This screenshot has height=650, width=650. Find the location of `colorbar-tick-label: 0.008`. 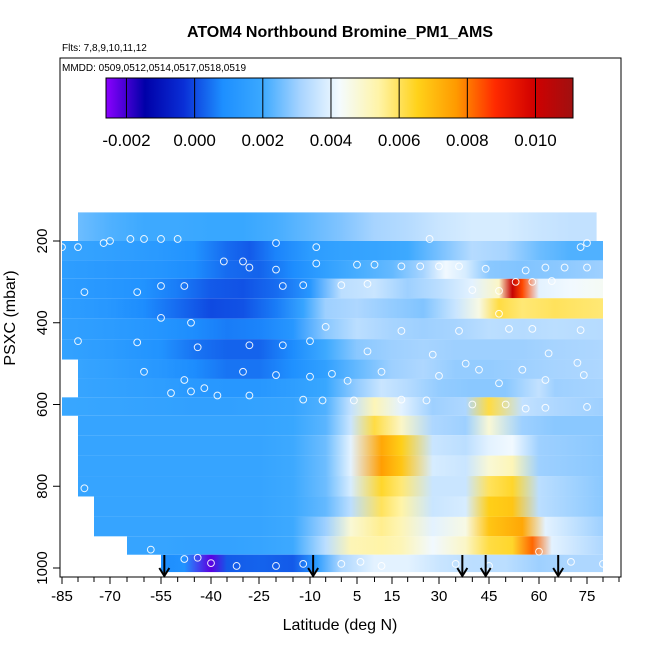

colorbar-tick-label: 0.008 is located at coordinates (467, 140).